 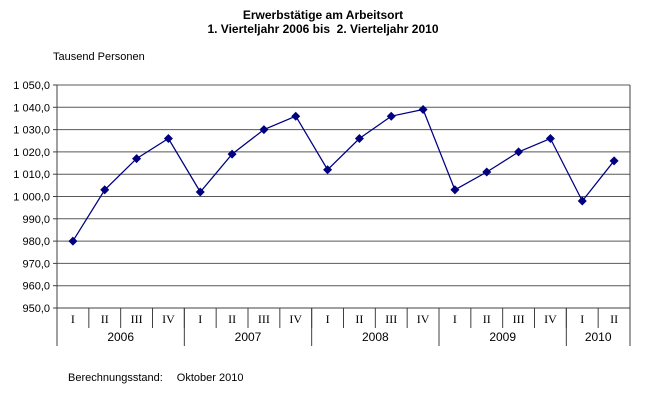 What do you see at coordinates (31, 175) in the screenshot?
I see `y-tick-label: 1 010,0` at bounding box center [31, 175].